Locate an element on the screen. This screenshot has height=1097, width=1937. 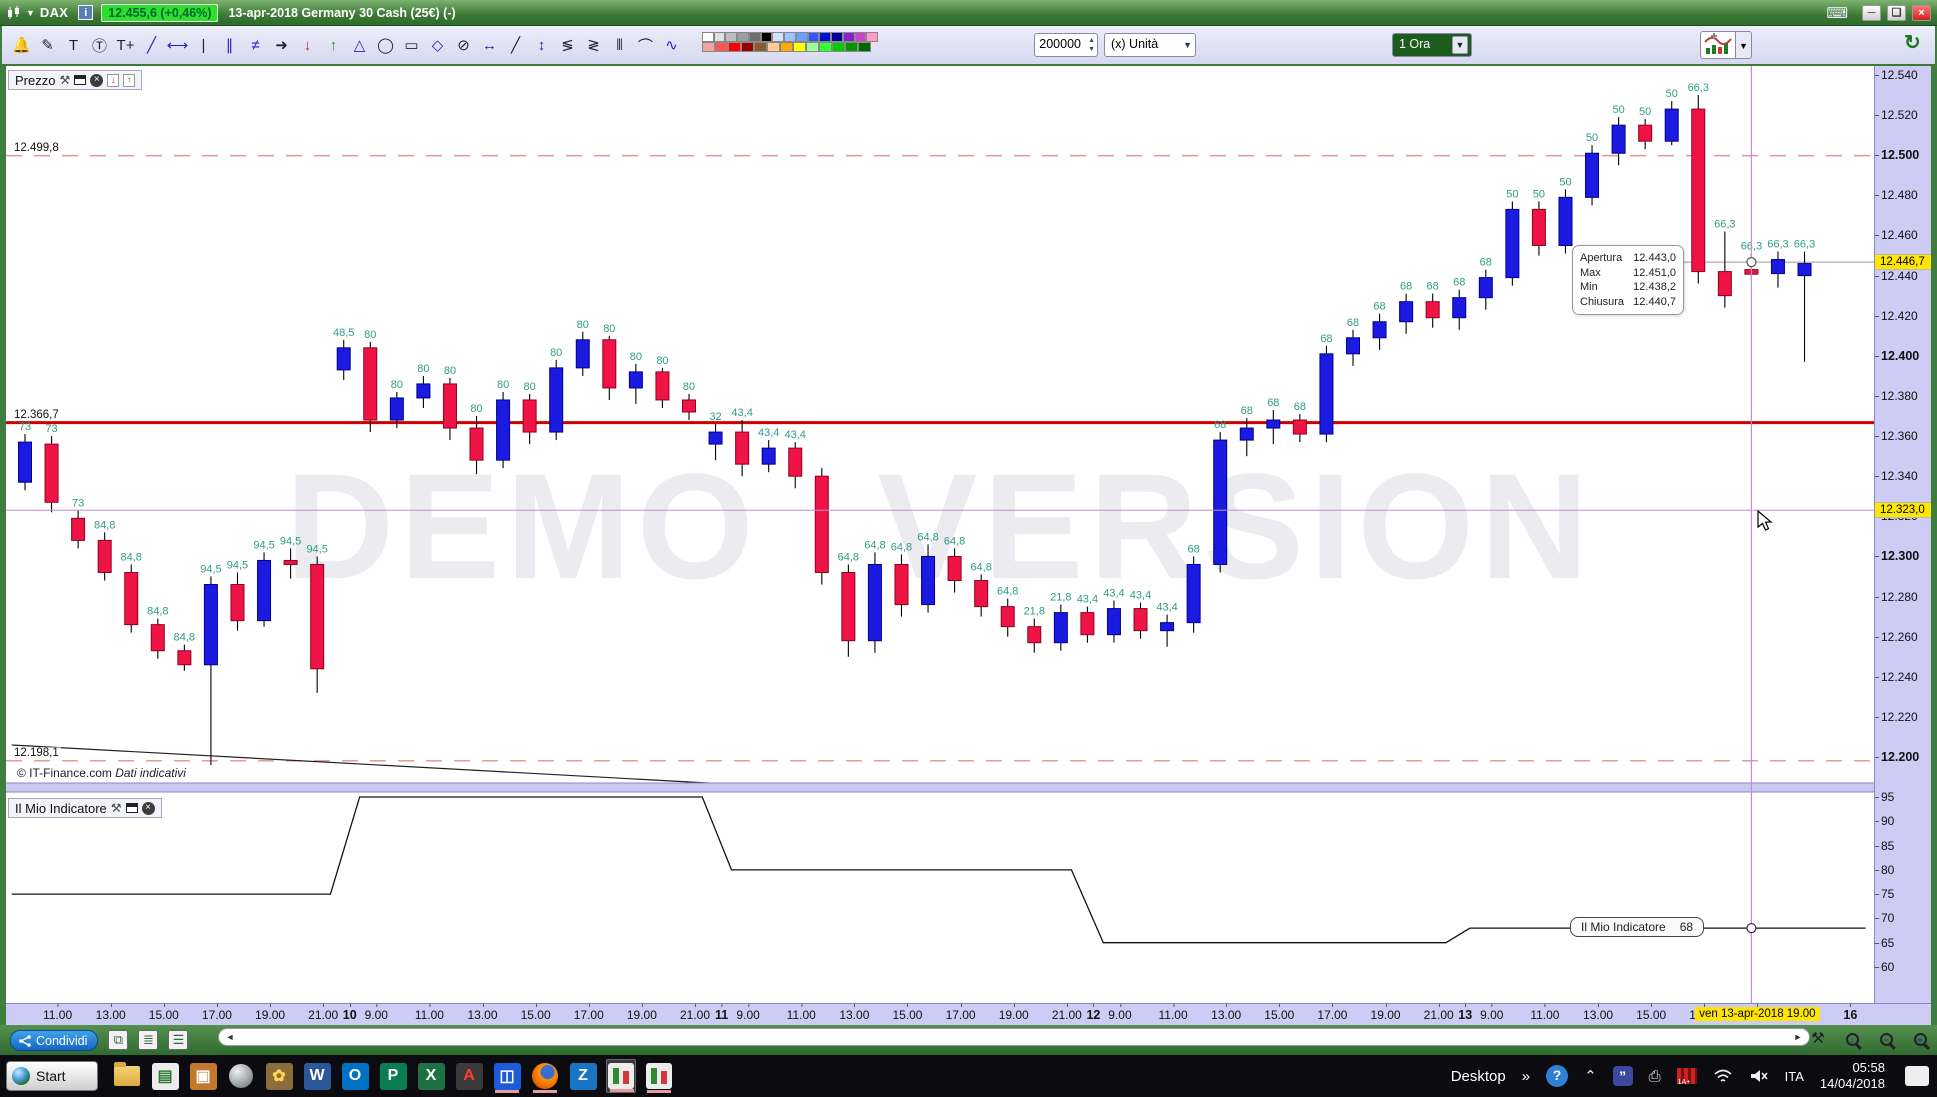
ruler-icon: ✎ is located at coordinates (47, 45).